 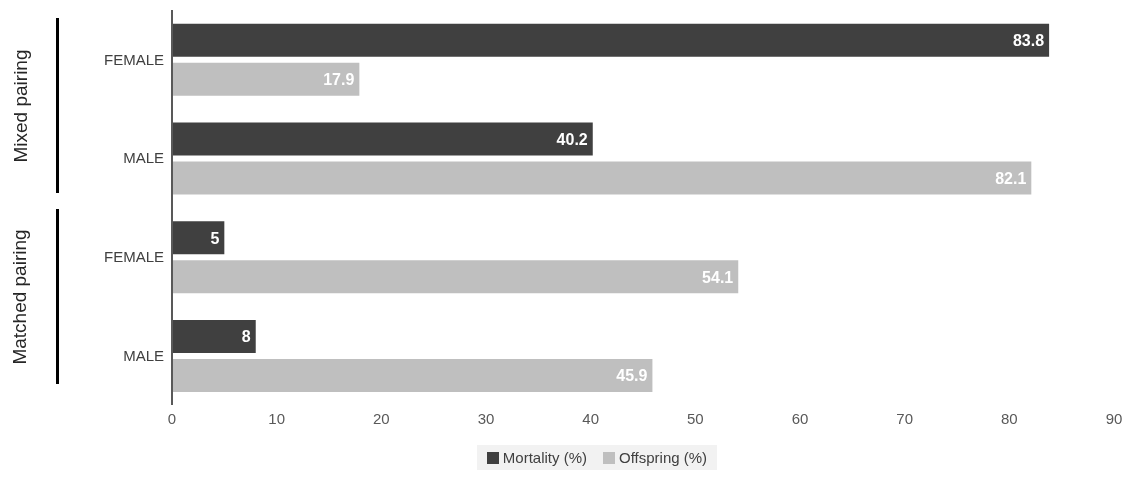 What do you see at coordinates (486, 418) in the screenshot?
I see `x-tick-label: 30` at bounding box center [486, 418].